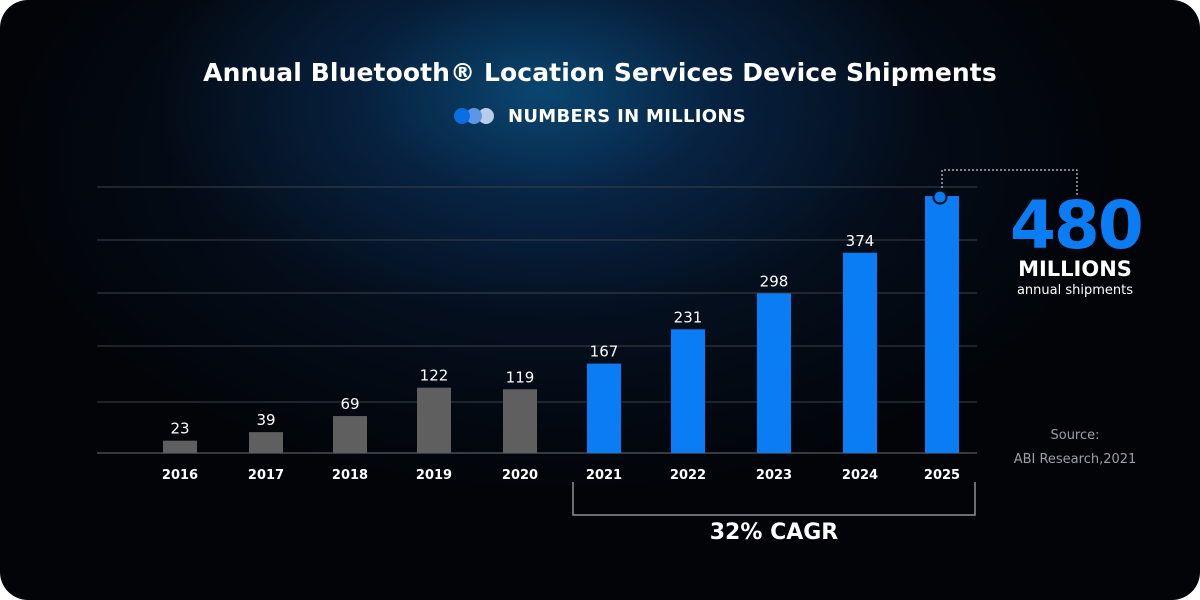  What do you see at coordinates (940, 197) in the screenshot?
I see `highlight-marker` at bounding box center [940, 197].